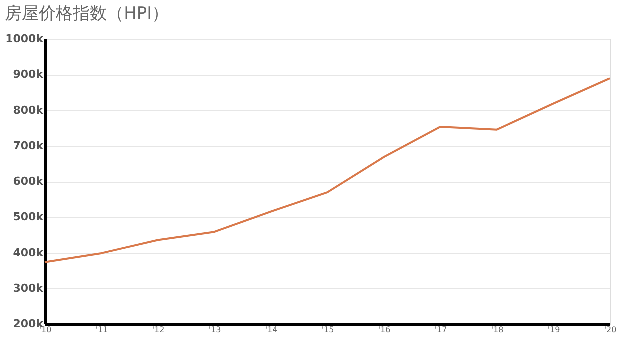 The height and width of the screenshot is (359, 640). I want to click on x-tick-label: '18, so click(497, 330).